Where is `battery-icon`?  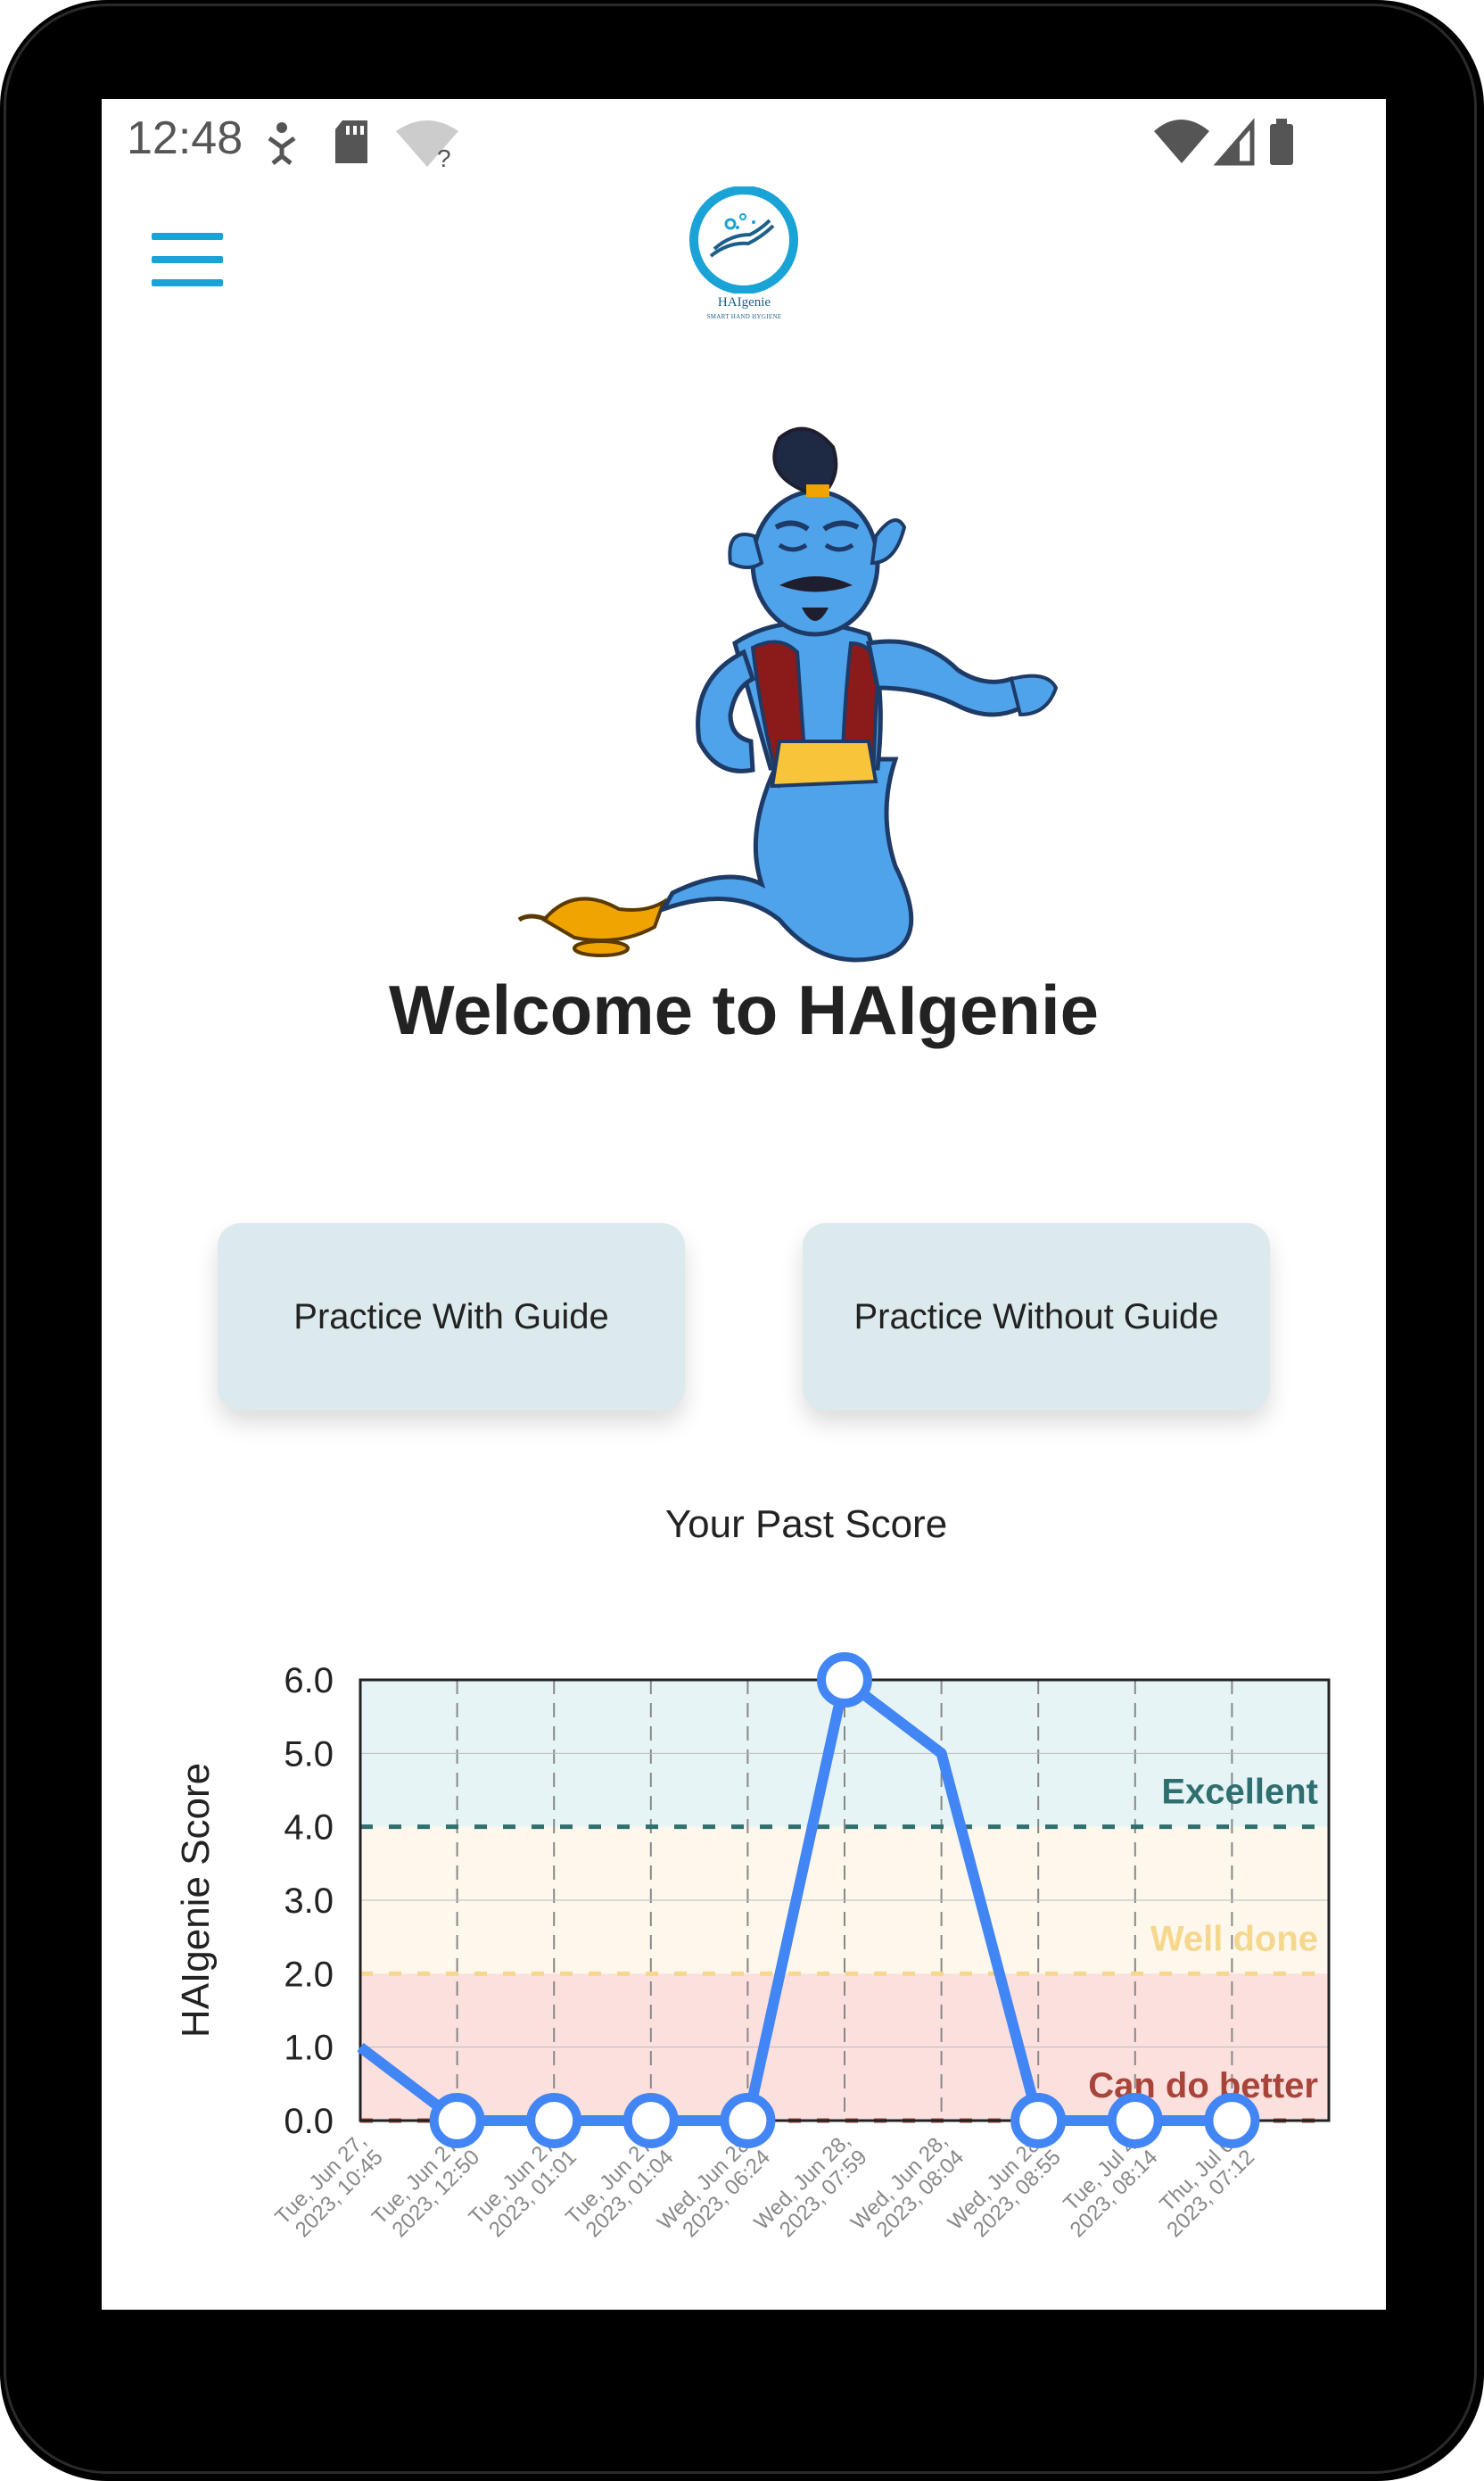 battery-icon is located at coordinates (1281, 142).